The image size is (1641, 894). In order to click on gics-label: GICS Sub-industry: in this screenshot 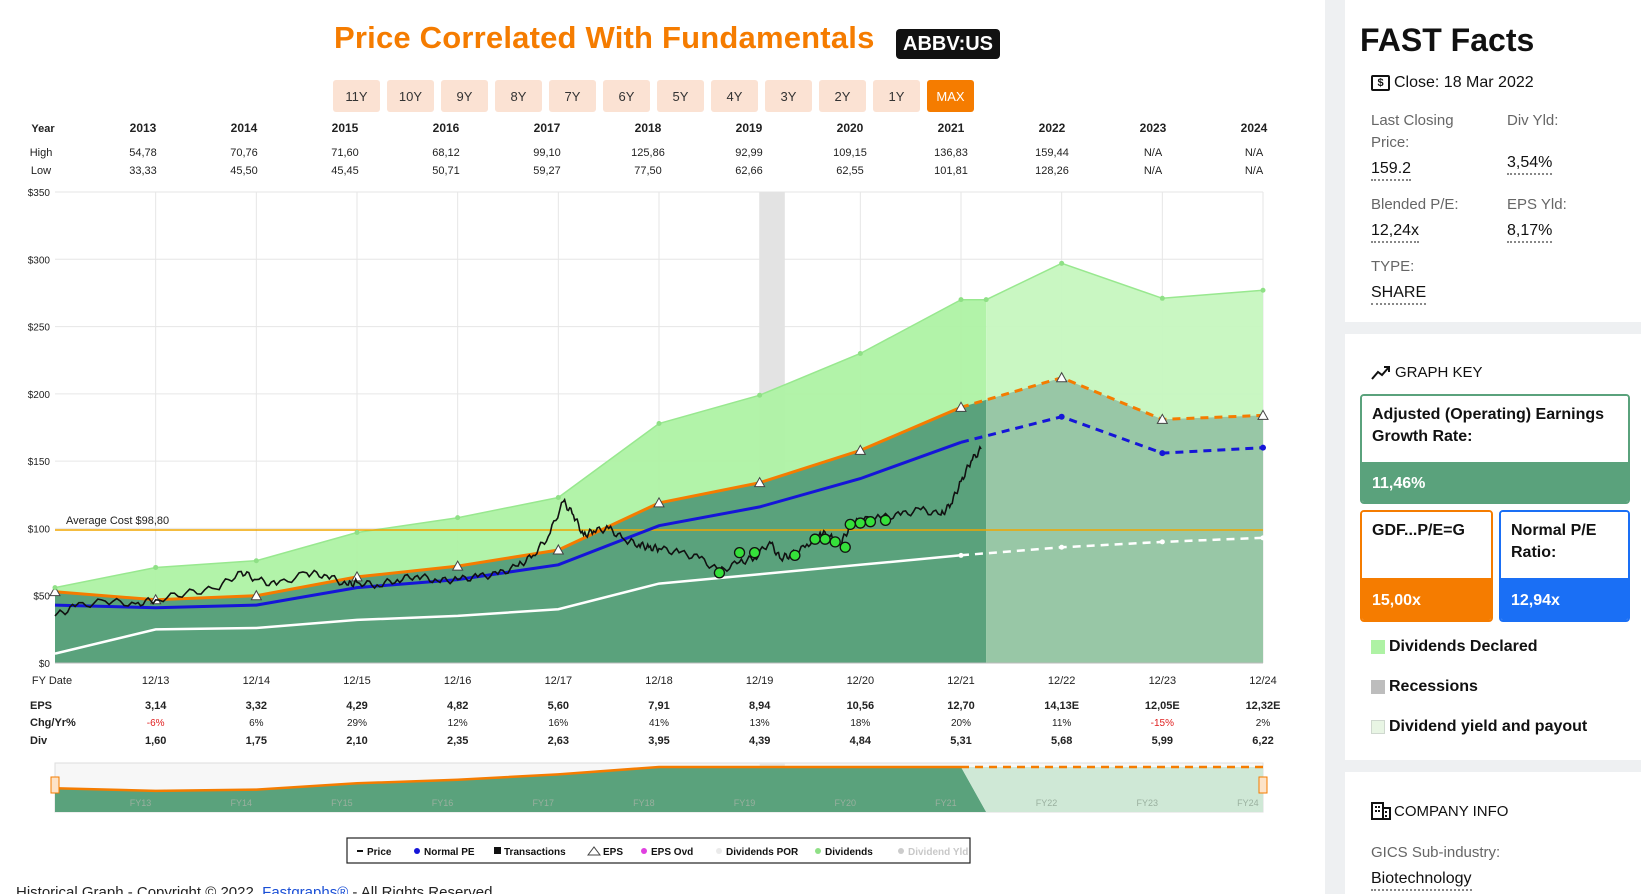, I will do `click(1436, 852)`.